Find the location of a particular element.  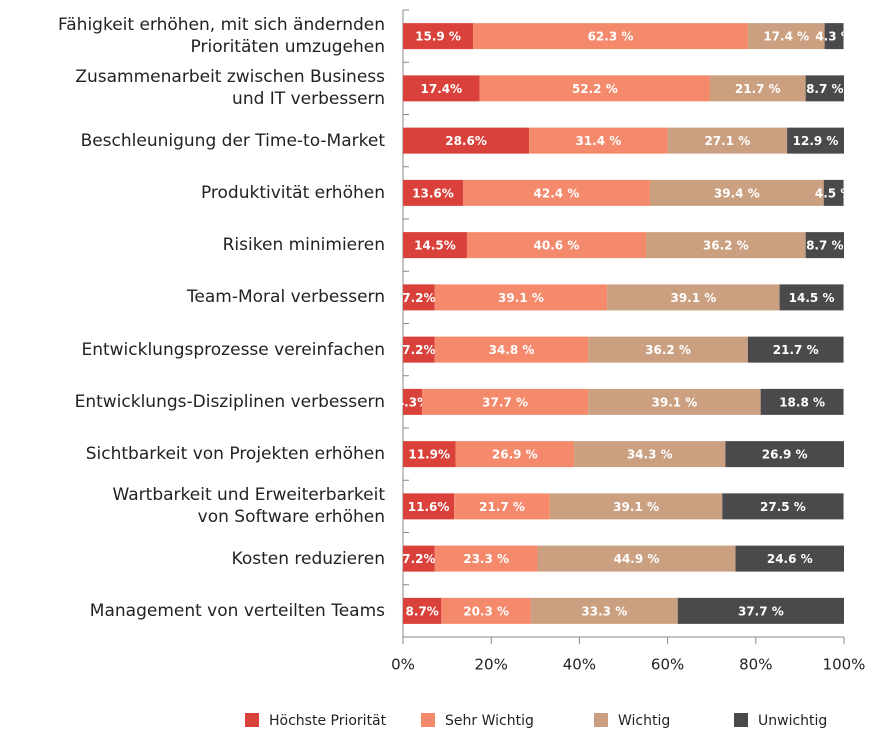

value-label: 42.4 % is located at coordinates (557, 193).